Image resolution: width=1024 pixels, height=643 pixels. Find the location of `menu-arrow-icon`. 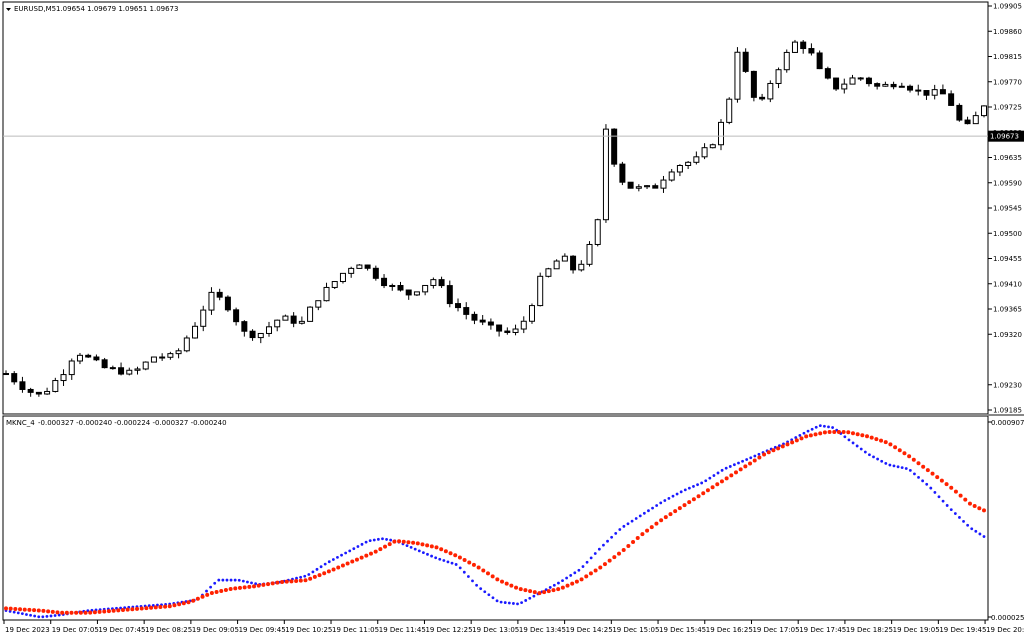

menu-arrow-icon is located at coordinates (8, 9).